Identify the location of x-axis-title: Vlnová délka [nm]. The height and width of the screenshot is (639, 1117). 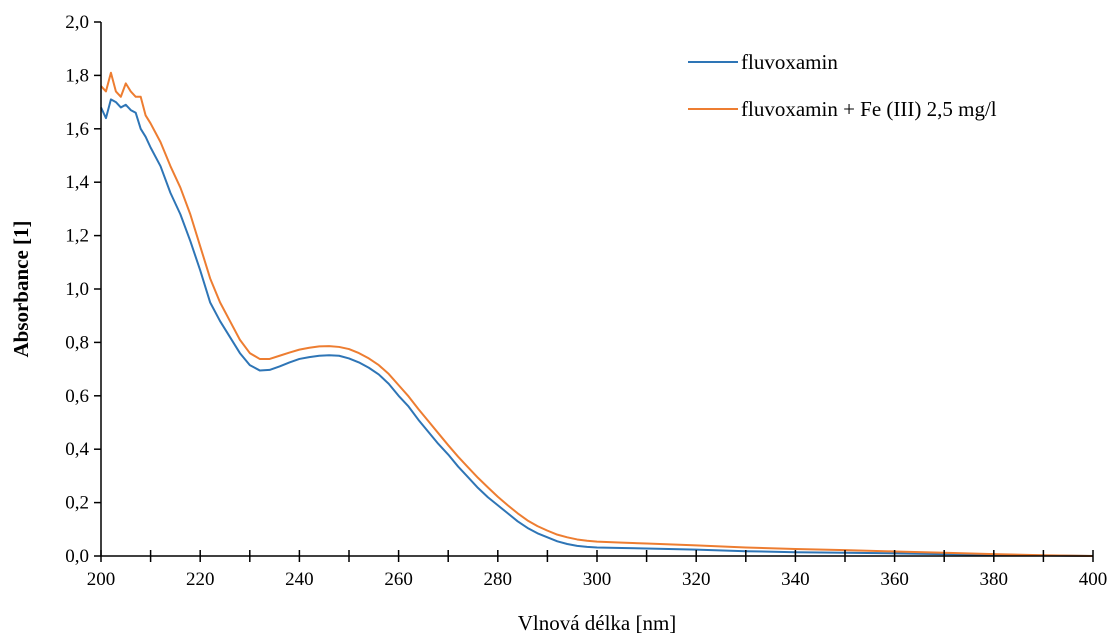
(597, 623).